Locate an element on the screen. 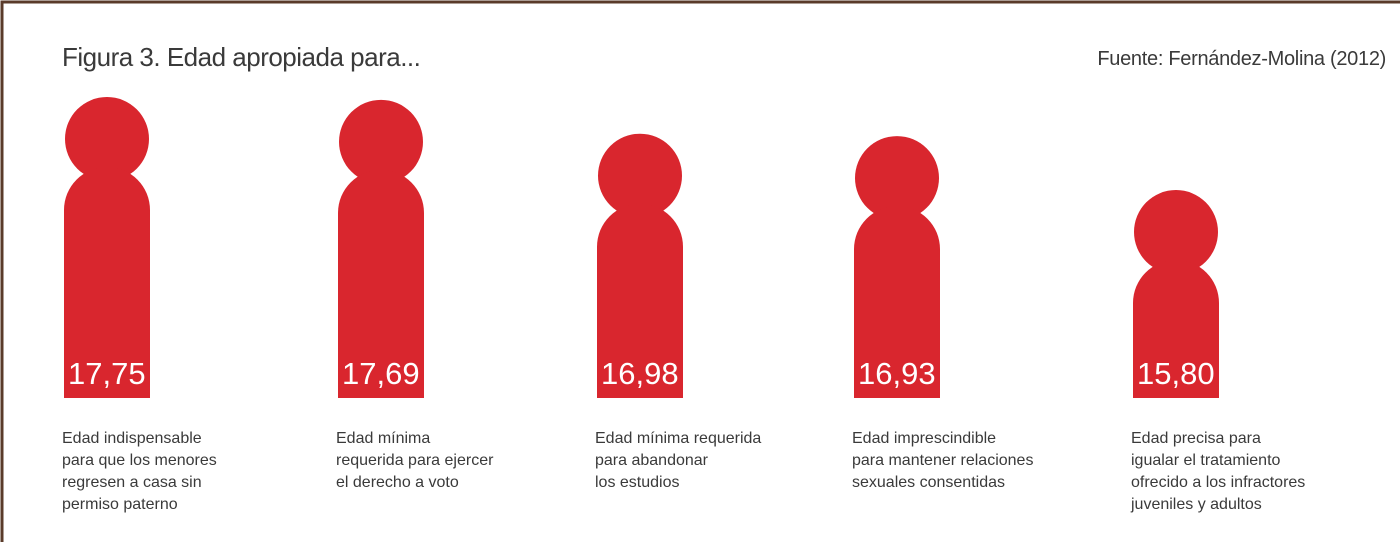  value-label: 17,69 is located at coordinates (381, 373).